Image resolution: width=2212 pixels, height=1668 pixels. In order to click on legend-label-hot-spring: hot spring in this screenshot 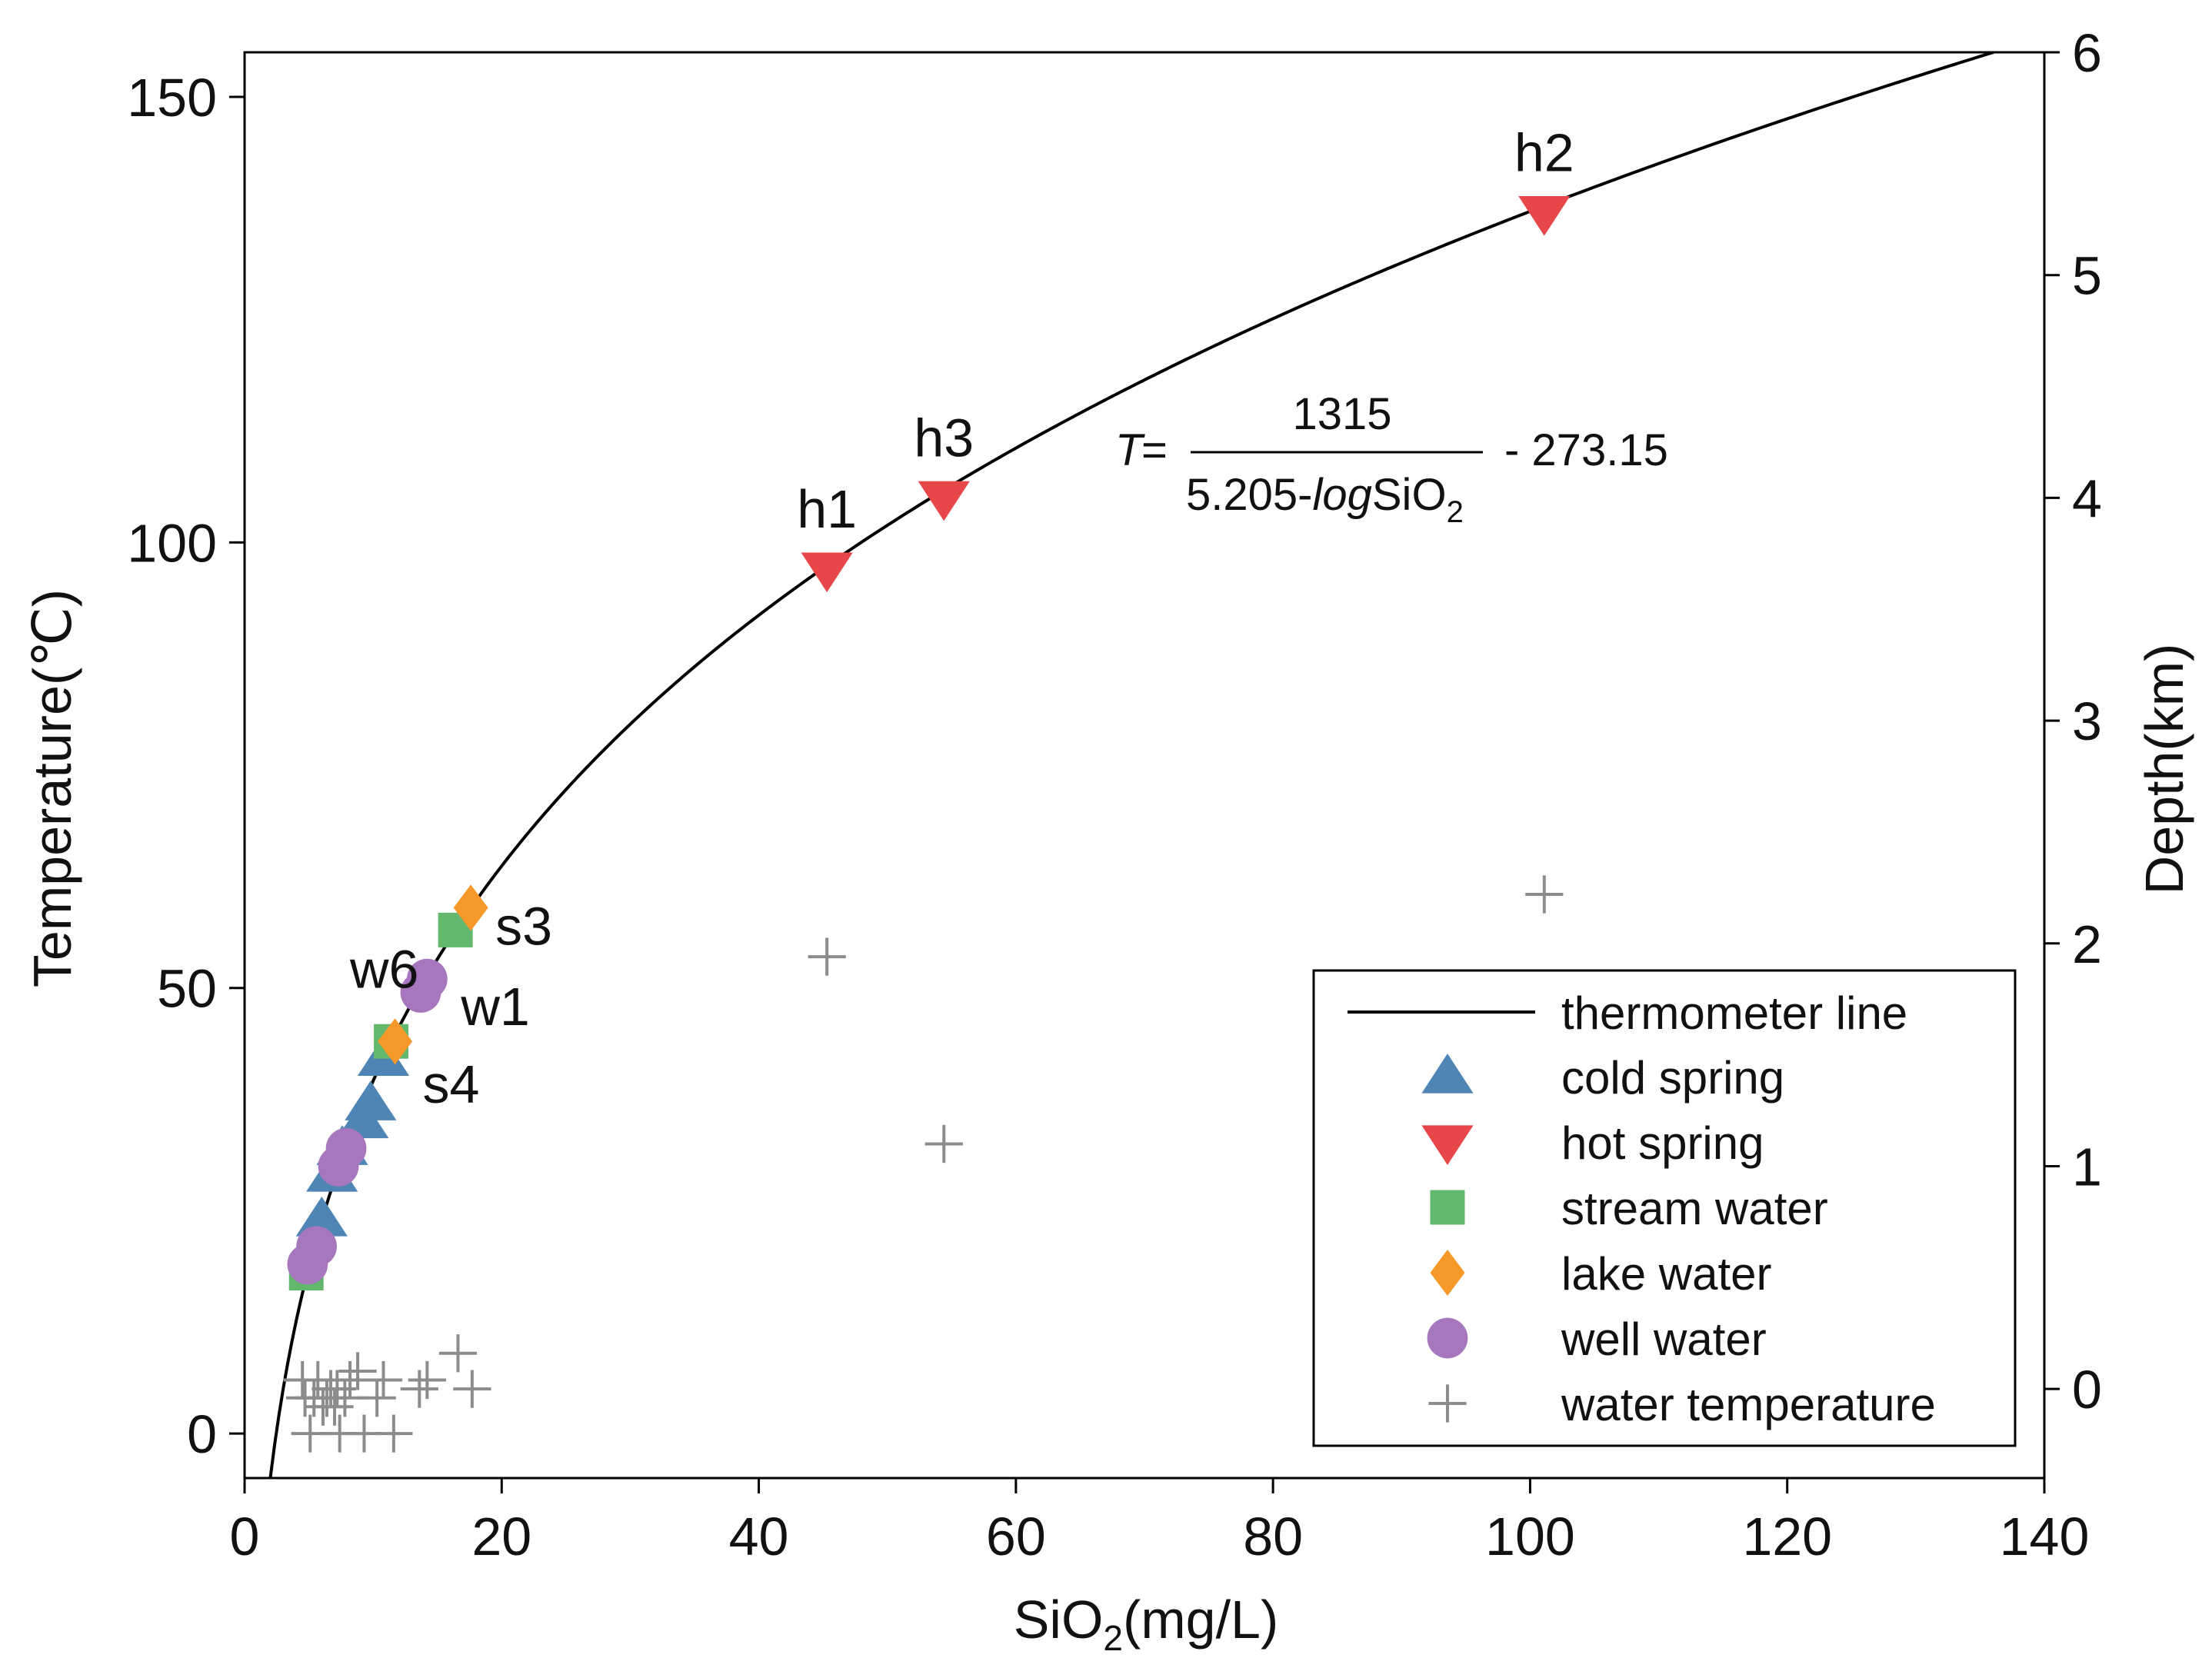, I will do `click(1662, 1143)`.